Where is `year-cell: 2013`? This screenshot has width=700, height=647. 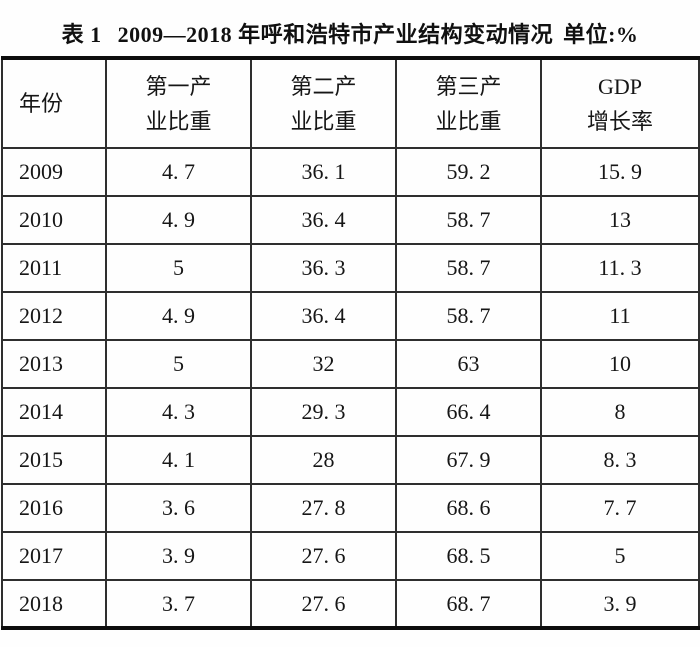
year-cell: 2013 is located at coordinates (54, 364).